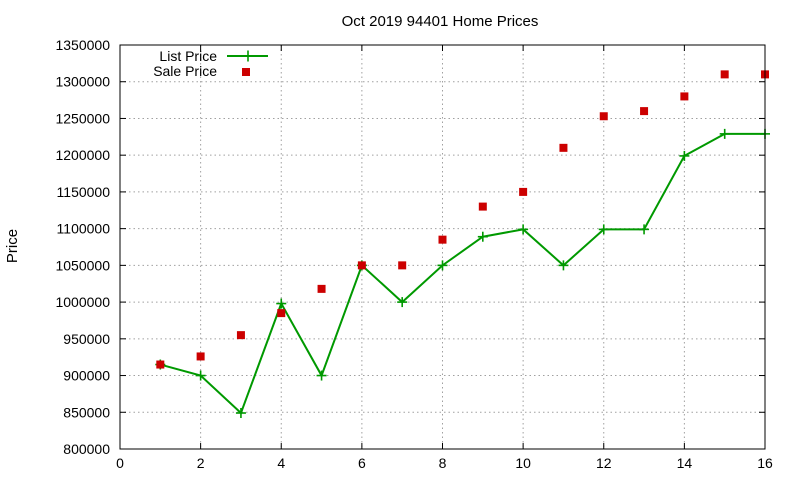 The height and width of the screenshot is (480, 800). I want to click on y-tick-label: 1200000, so click(82, 155).